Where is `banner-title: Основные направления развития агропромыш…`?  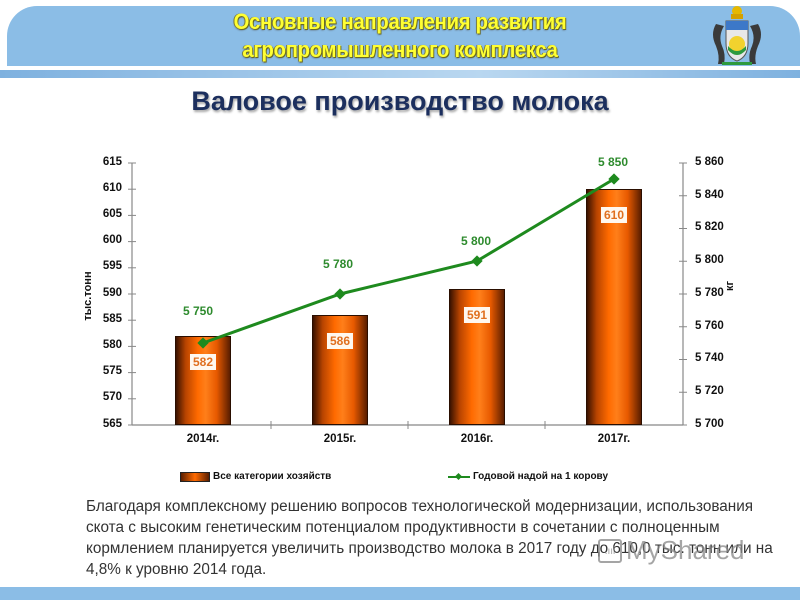 banner-title: Основные направления развития агропромыш… is located at coordinates (400, 36).